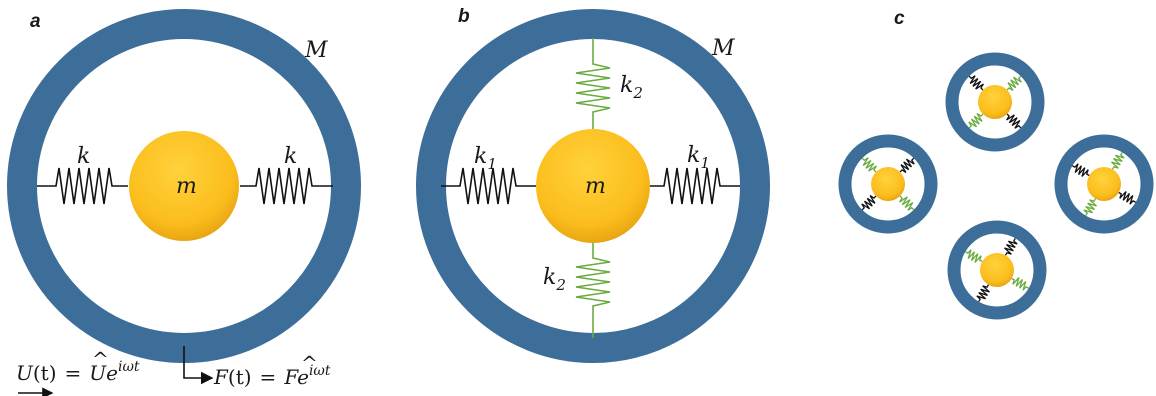  Describe the element at coordinates (100, 359) in the screenshot. I see `displacement-hat: ^` at that location.